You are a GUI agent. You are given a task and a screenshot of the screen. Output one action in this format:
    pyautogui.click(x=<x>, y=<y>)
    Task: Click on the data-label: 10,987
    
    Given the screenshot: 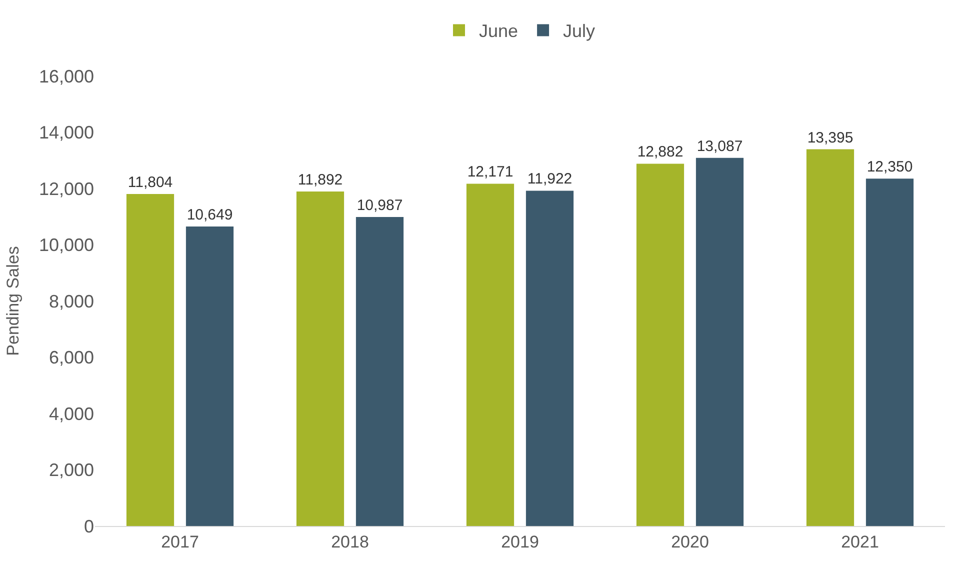 What is the action you would take?
    pyautogui.click(x=379, y=205)
    